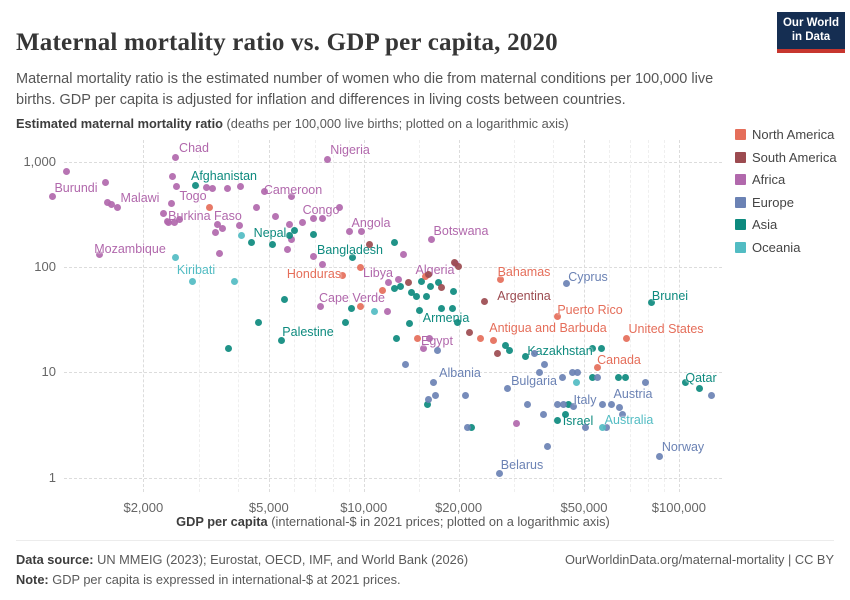 This screenshot has width=850, height=600. I want to click on country-label: Afghanistan, so click(224, 176).